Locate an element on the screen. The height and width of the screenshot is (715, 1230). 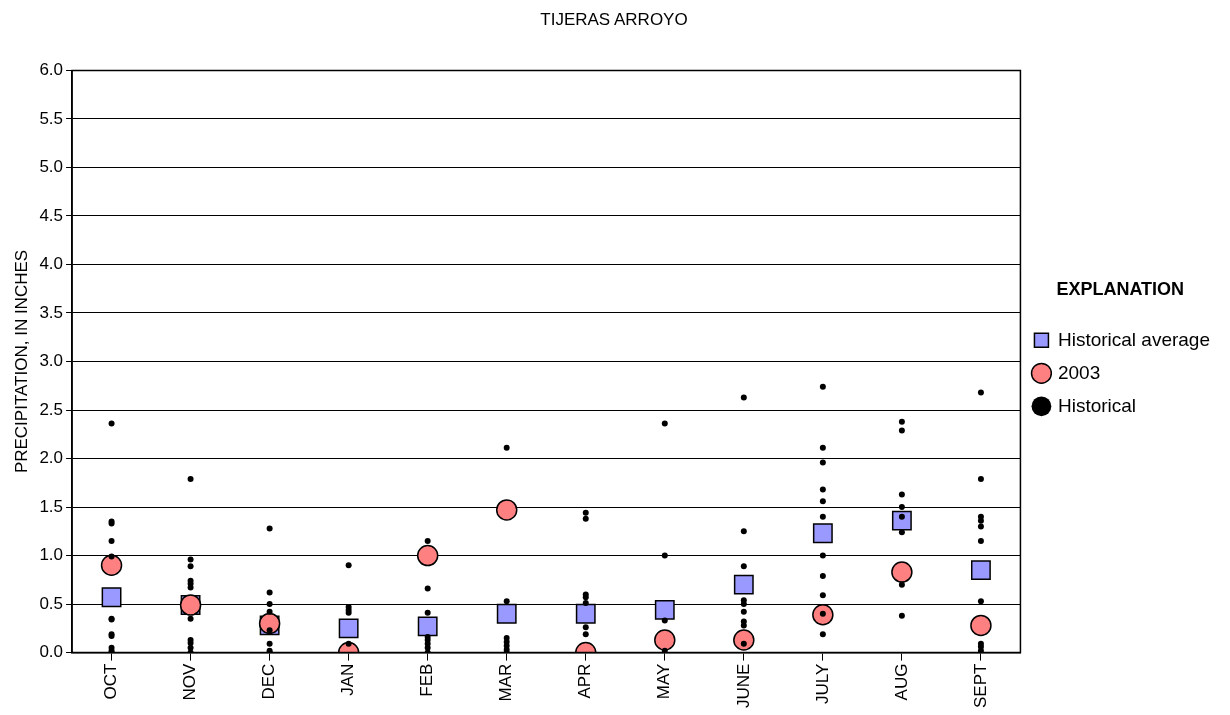
y-tick-label: 1.5 is located at coordinates (51, 506).